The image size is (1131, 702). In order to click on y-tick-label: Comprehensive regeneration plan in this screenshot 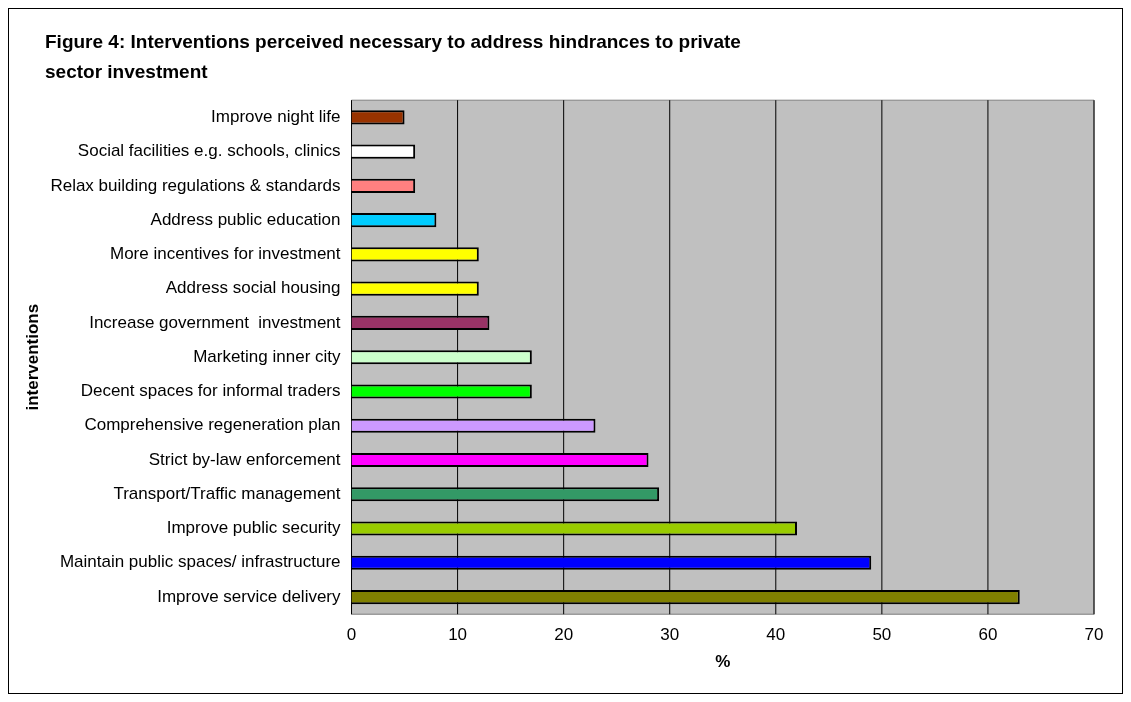, I will do `click(212, 425)`.